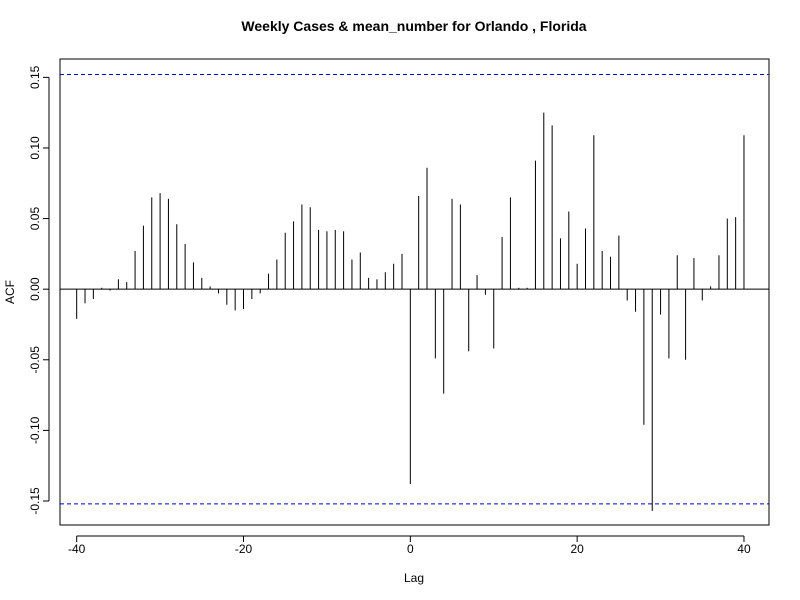 This screenshot has width=800, height=600. What do you see at coordinates (35, 77) in the screenshot?
I see `y-tick-label: 0.15` at bounding box center [35, 77].